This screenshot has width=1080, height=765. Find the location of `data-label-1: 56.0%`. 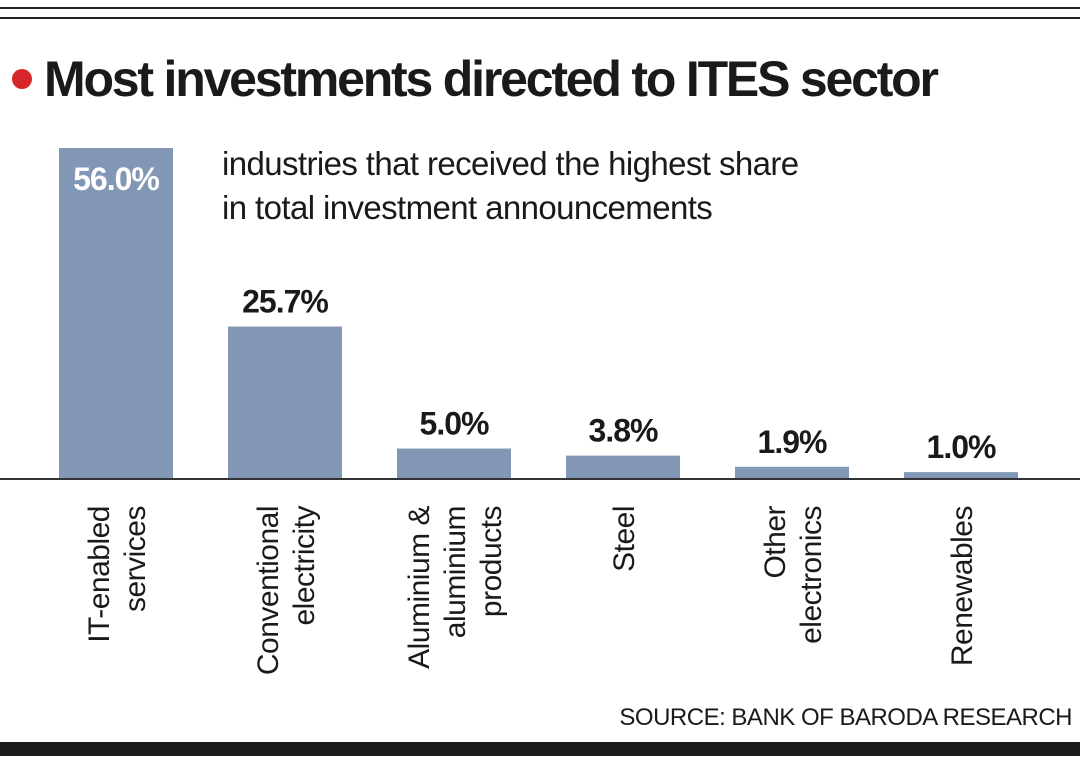

data-label-1: 56.0% is located at coordinates (116, 179).